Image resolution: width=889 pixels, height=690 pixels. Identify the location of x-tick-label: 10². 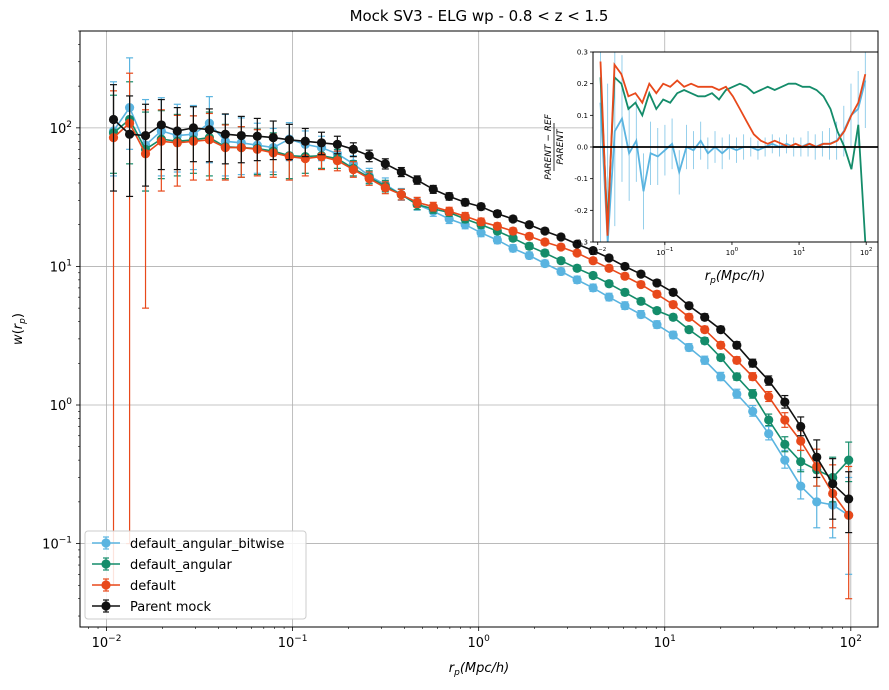
(851, 642).